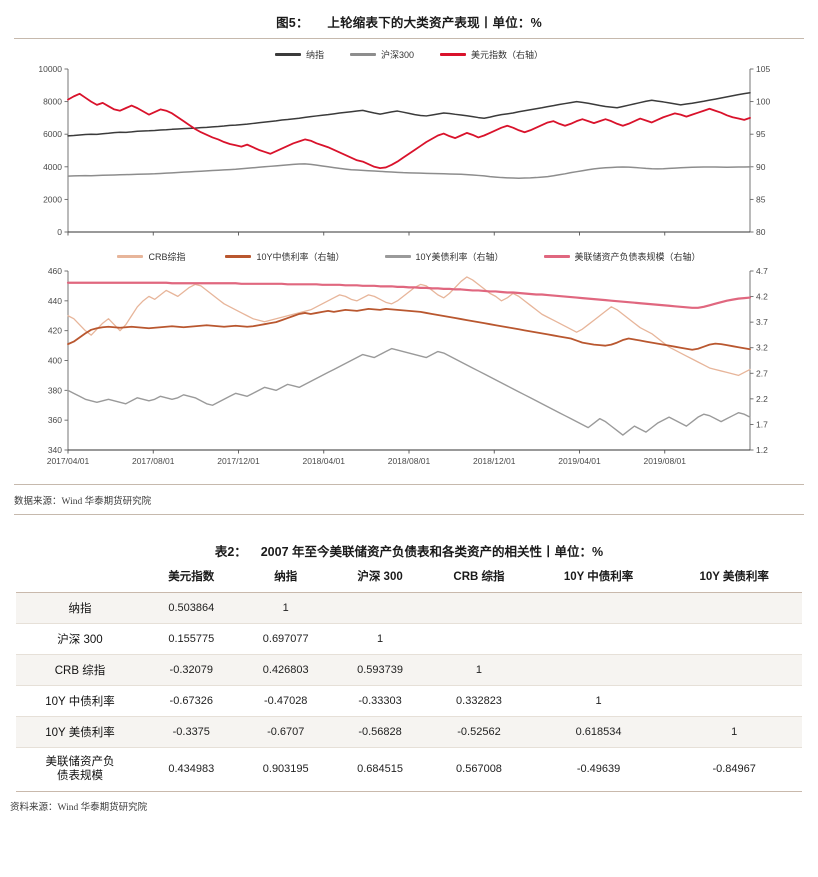  I want to click on svg-text: 440, so click(55, 301).